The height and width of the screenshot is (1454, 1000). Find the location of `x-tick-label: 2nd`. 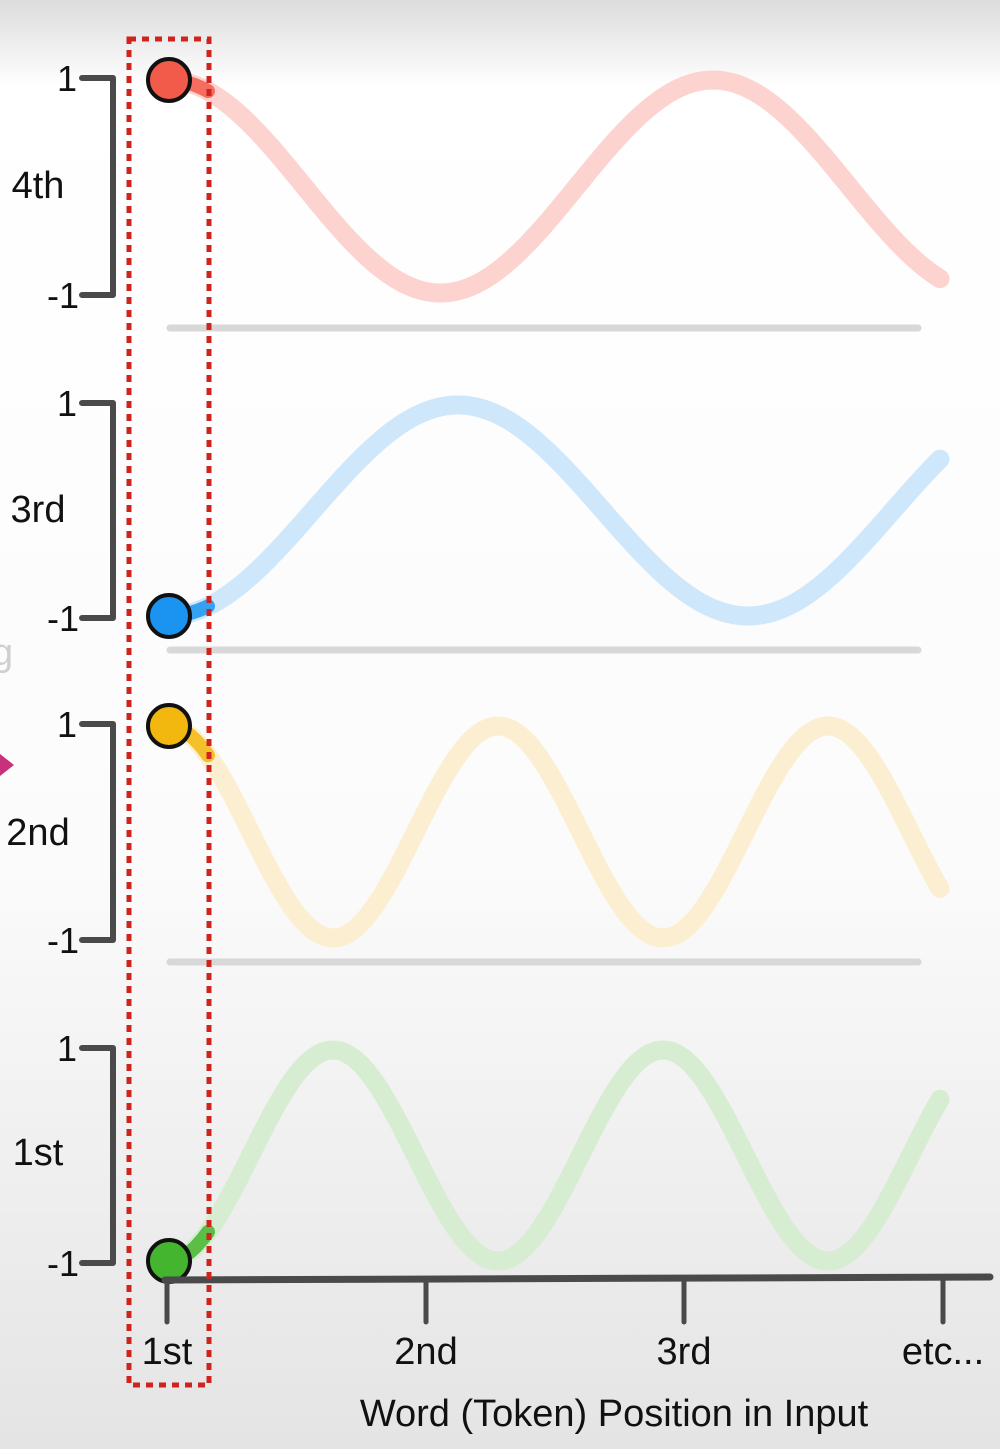

x-tick-label: 2nd is located at coordinates (425, 1352).